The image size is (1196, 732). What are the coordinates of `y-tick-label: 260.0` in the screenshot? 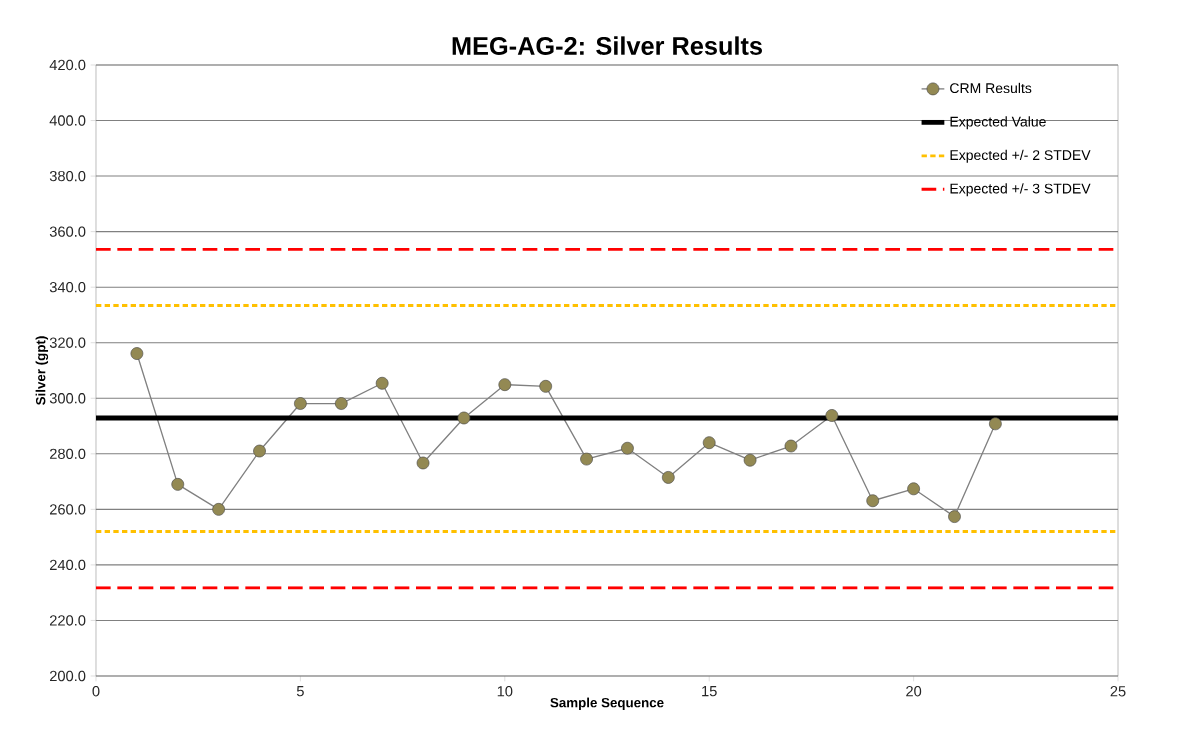 It's located at (67, 509).